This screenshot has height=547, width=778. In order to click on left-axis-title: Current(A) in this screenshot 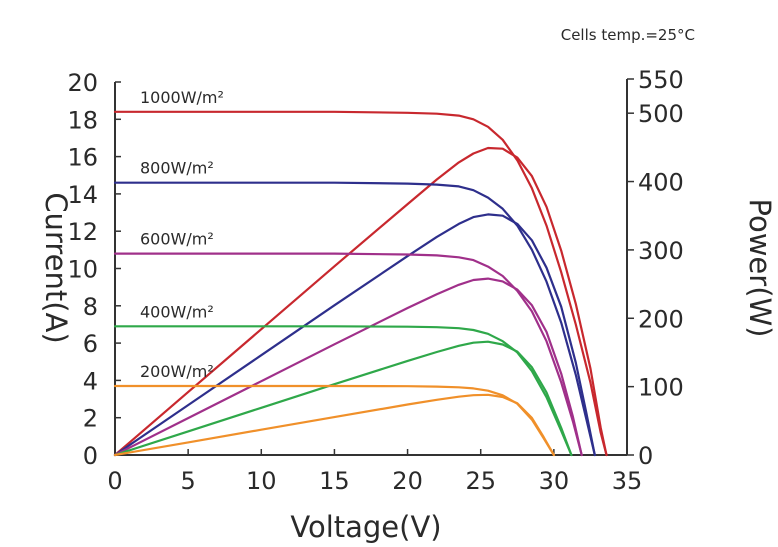, I will do `click(56, 267)`.